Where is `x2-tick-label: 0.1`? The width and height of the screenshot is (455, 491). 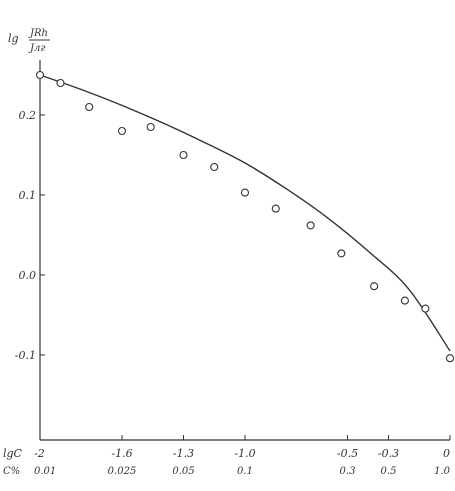 x2-tick-label: 0.1 is located at coordinates (245, 471).